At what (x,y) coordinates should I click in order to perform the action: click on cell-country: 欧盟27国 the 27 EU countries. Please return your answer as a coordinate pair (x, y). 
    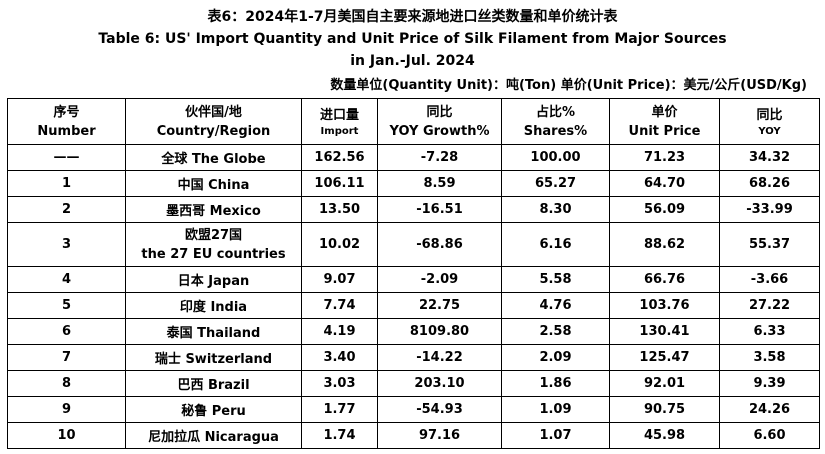
    Looking at the image, I should click on (213, 244).